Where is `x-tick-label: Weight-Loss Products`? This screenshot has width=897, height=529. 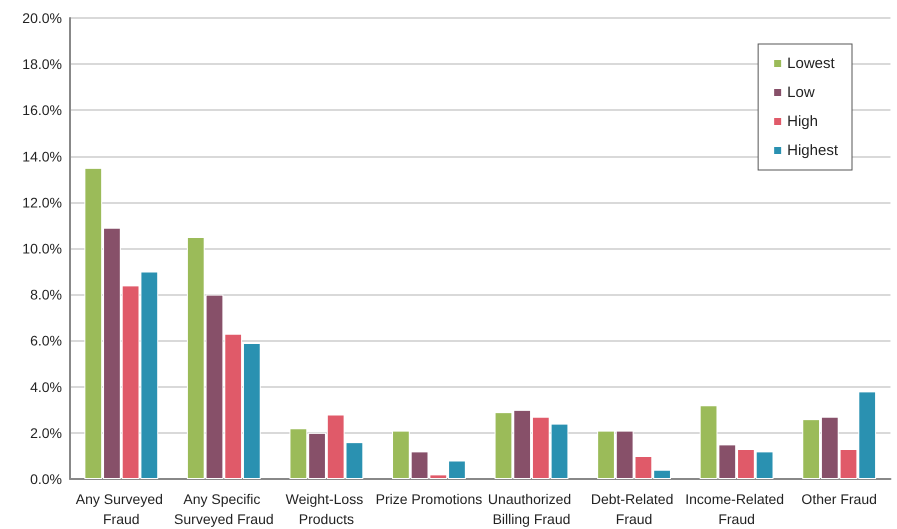 x-tick-label: Weight-Loss Products is located at coordinates (327, 509).